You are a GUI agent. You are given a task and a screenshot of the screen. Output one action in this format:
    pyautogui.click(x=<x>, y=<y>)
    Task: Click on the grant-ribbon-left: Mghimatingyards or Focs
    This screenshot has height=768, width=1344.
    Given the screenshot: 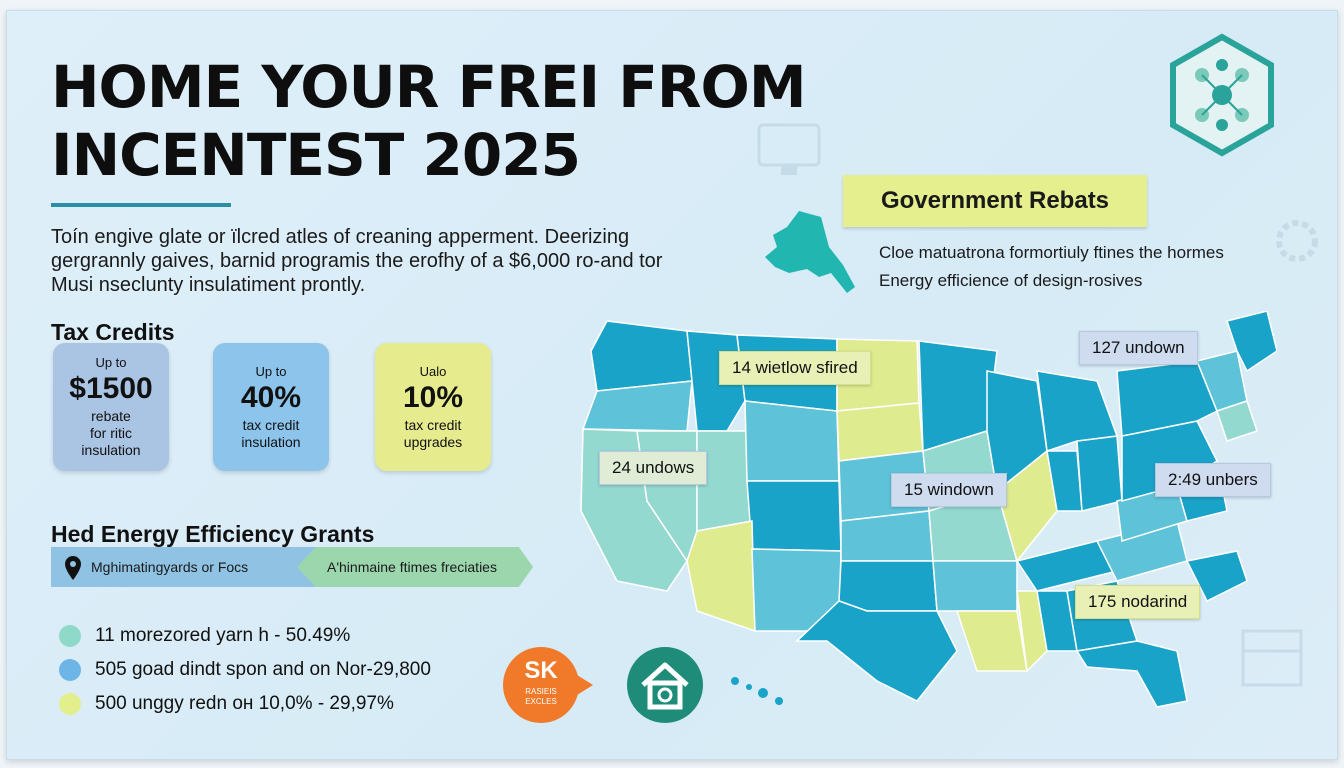 What is the action you would take?
    pyautogui.click(x=186, y=567)
    